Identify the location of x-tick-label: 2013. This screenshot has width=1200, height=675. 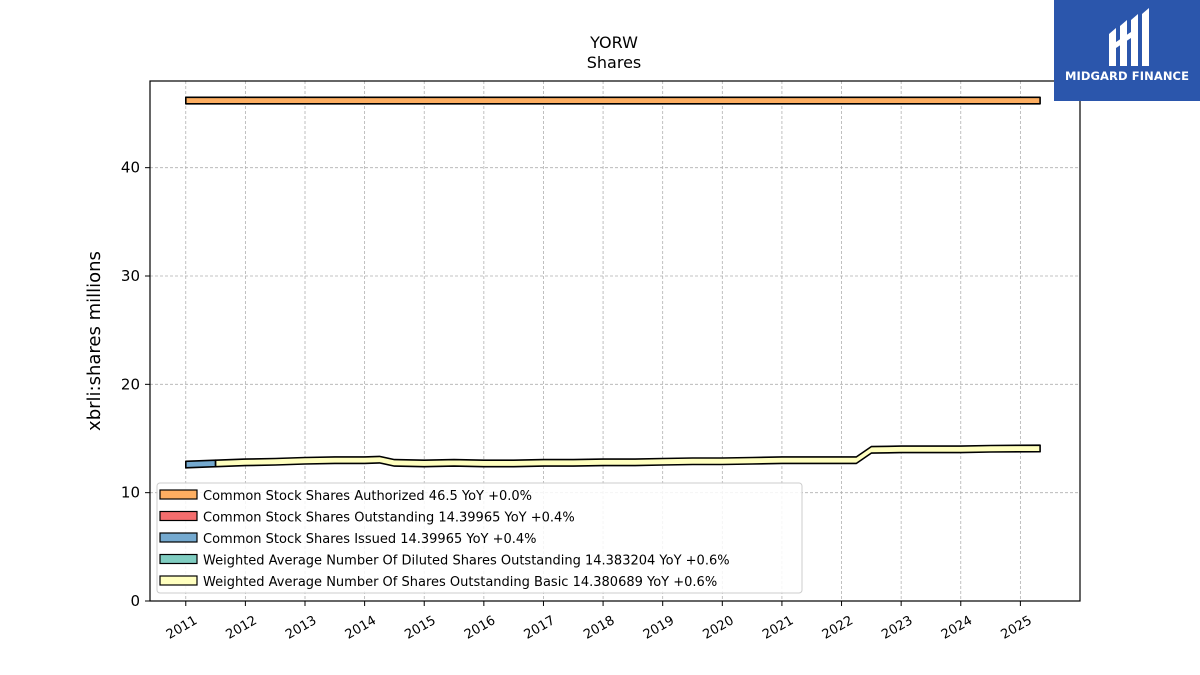
(301, 628).